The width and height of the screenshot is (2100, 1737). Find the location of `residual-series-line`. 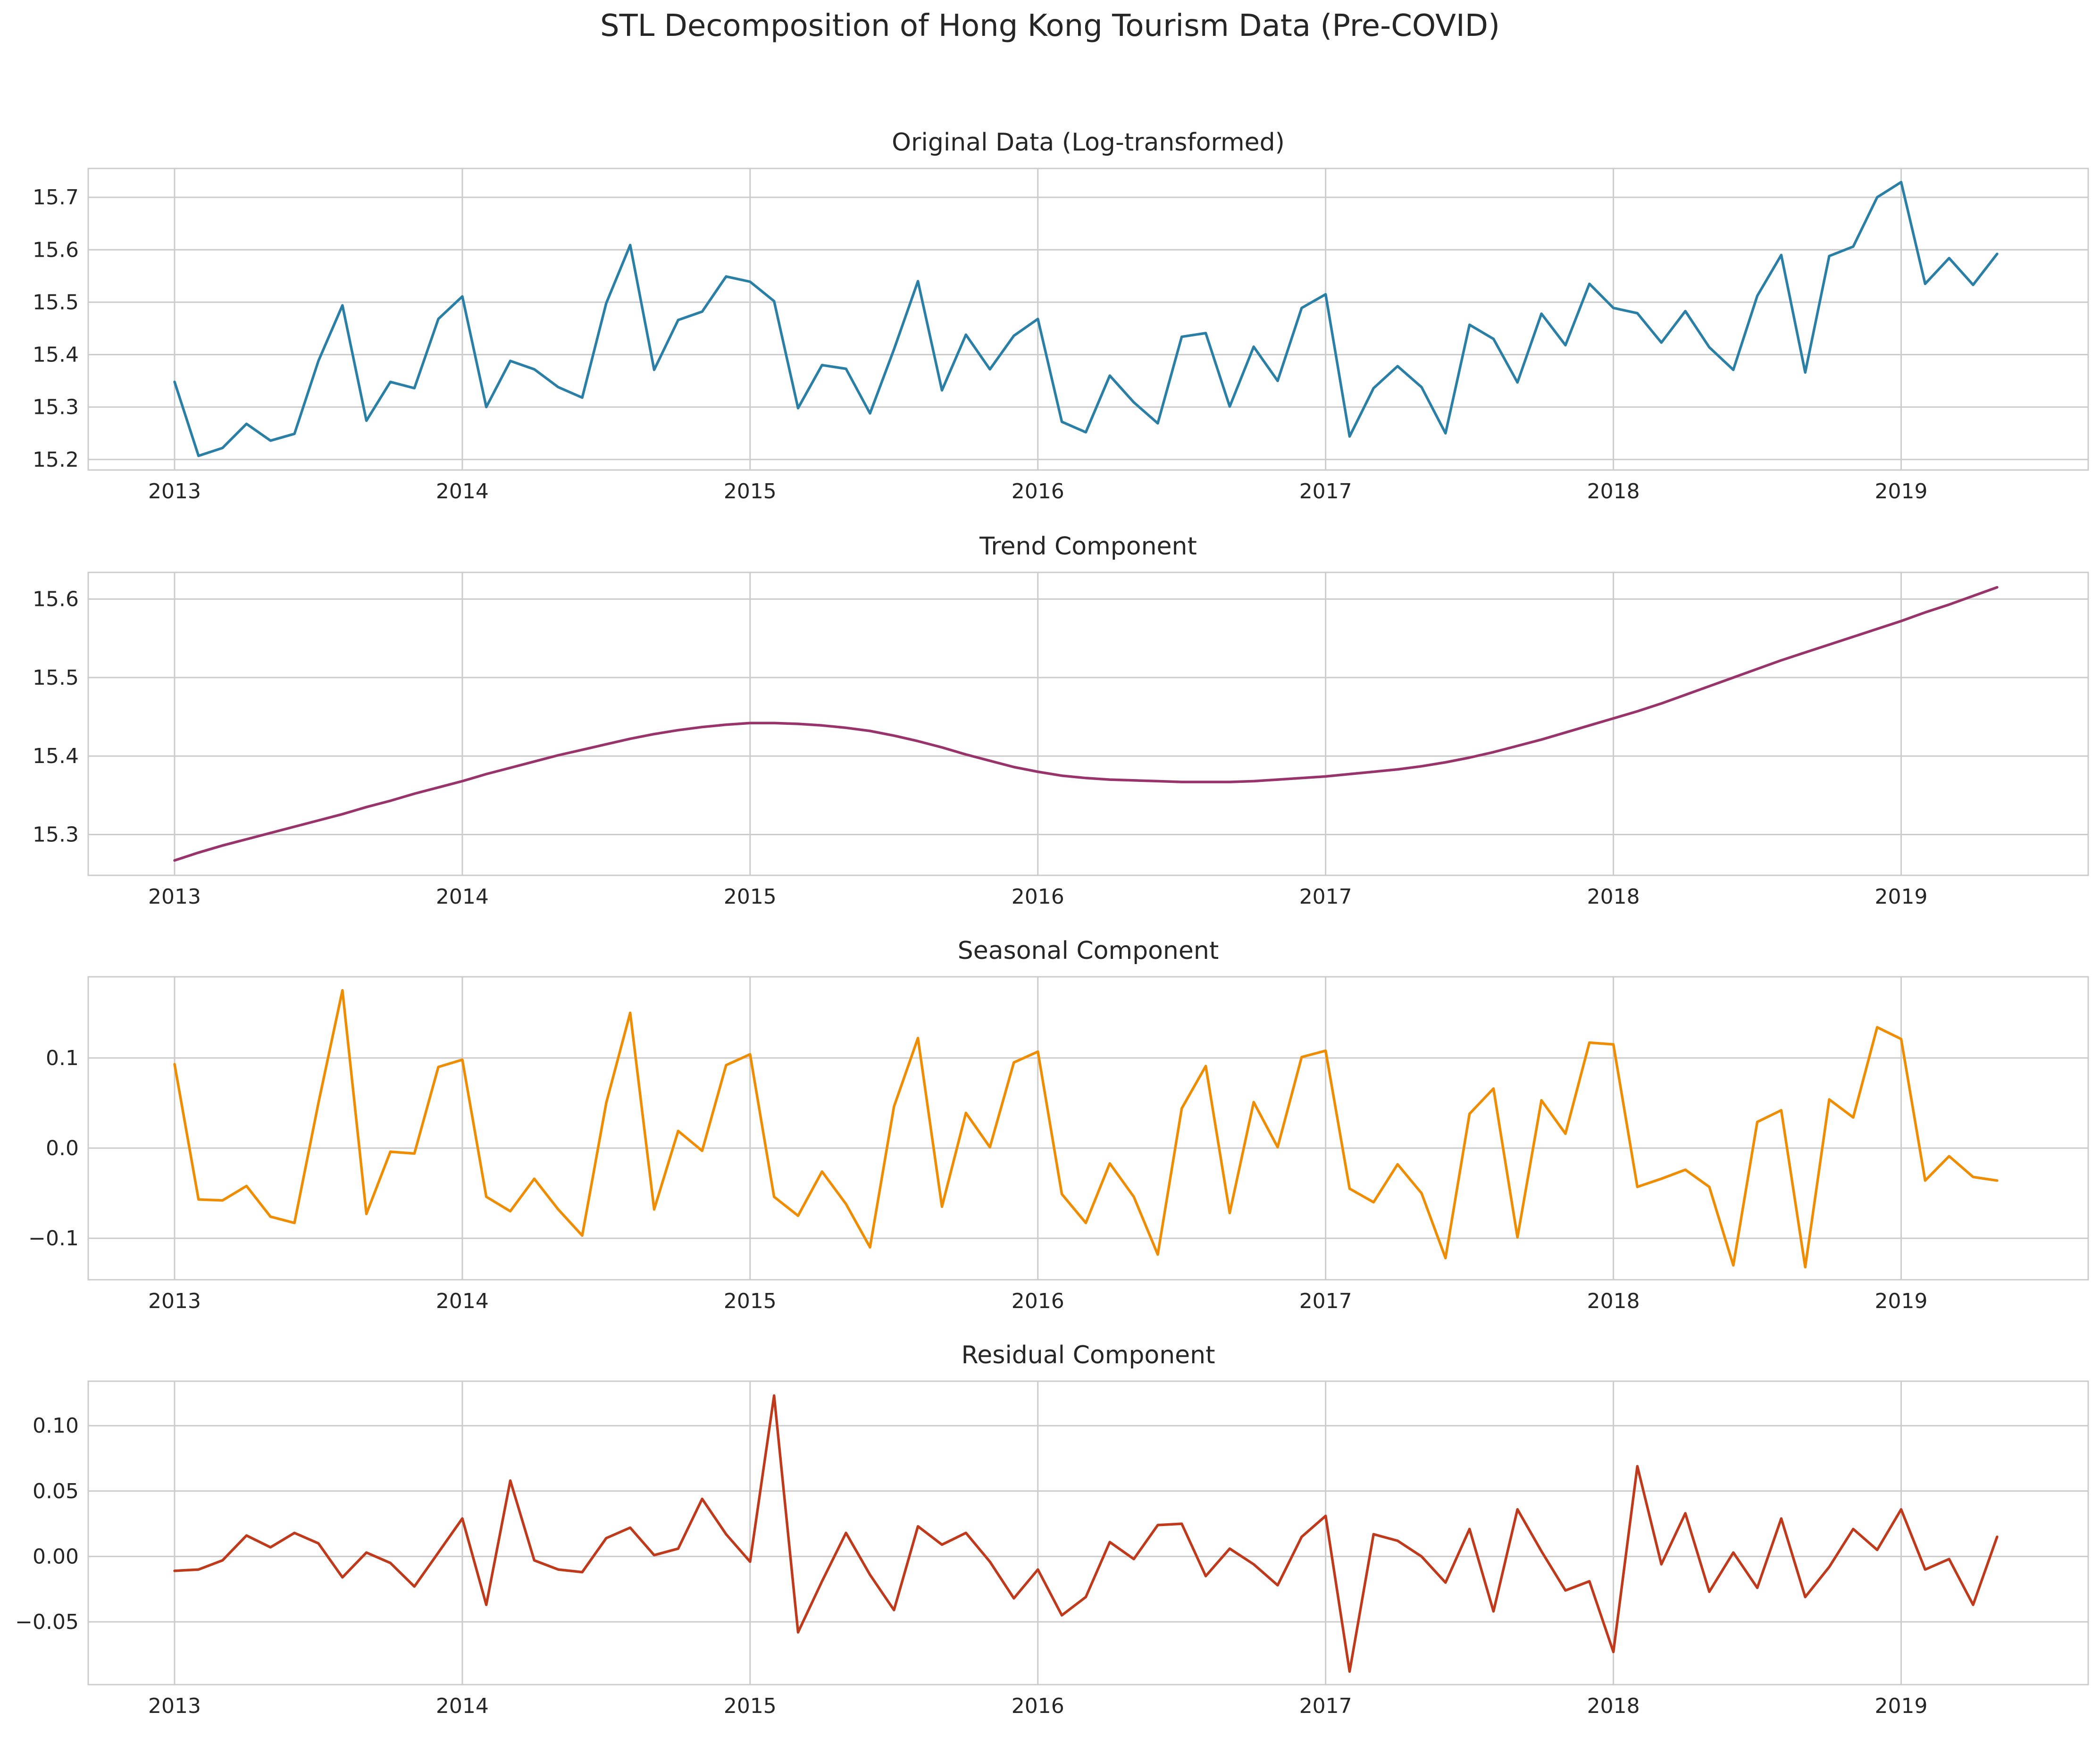

residual-series-line is located at coordinates (1086, 1533).